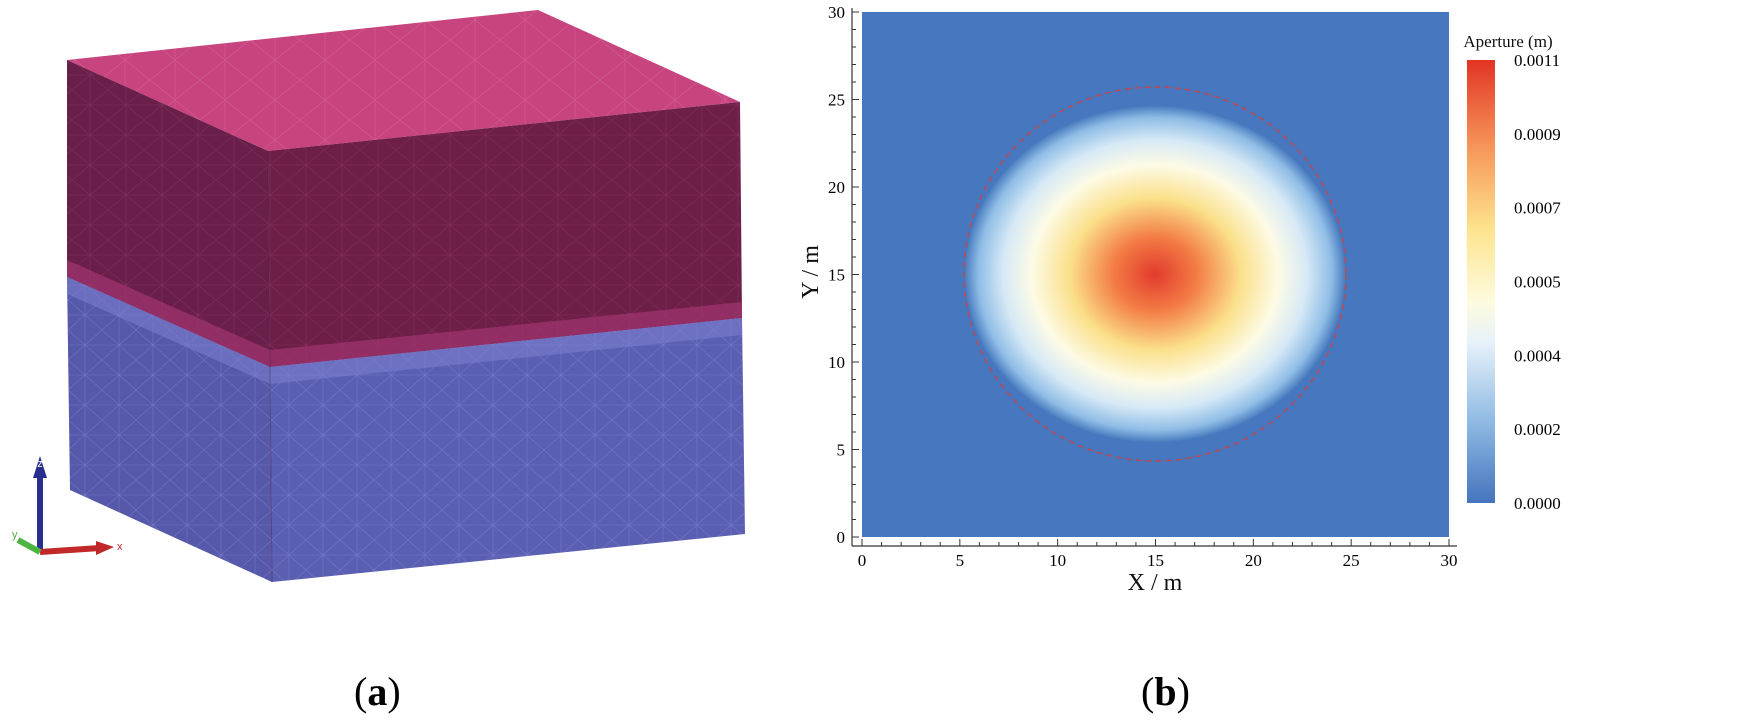 The image size is (1760, 722). What do you see at coordinates (67, 505) in the screenshot?
I see `axis-triad: z x y` at bounding box center [67, 505].